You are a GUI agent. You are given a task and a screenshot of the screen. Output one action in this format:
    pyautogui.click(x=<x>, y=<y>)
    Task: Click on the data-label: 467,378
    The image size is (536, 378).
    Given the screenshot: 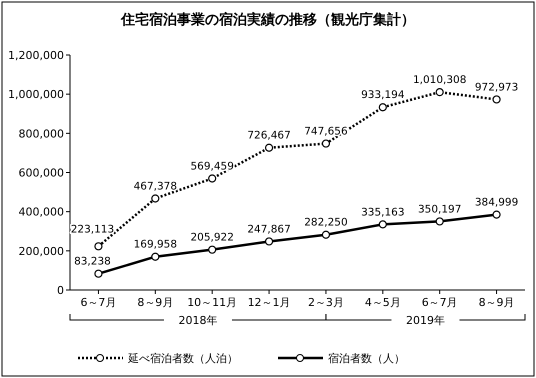 What is the action you would take?
    pyautogui.click(x=156, y=186)
    